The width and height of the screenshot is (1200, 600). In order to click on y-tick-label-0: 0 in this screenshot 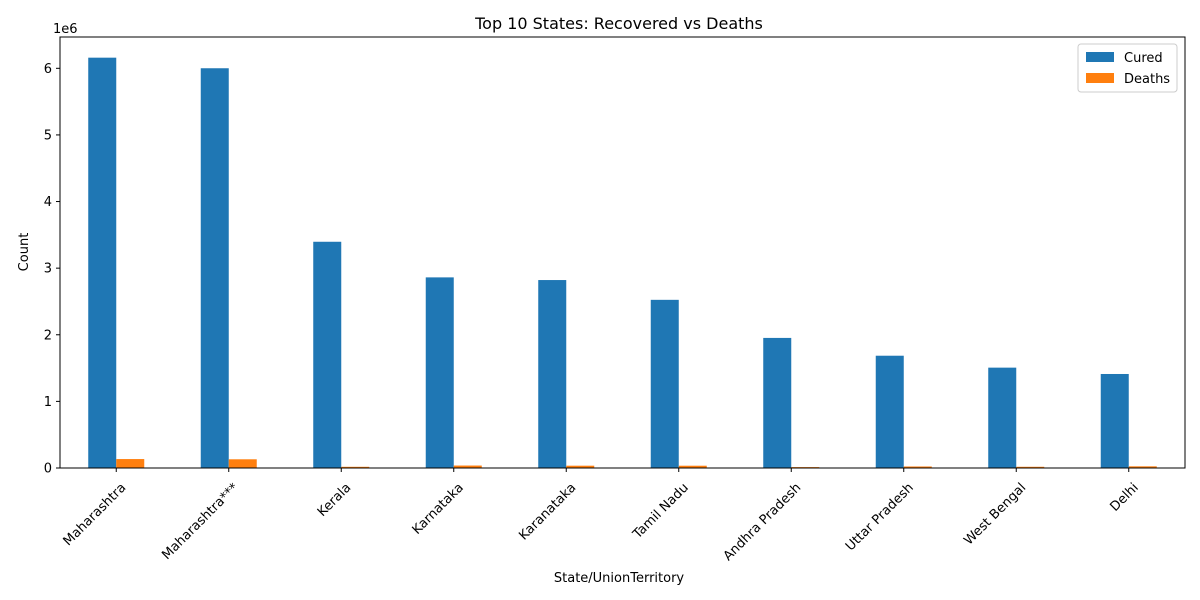, I will do `click(48, 469)`.